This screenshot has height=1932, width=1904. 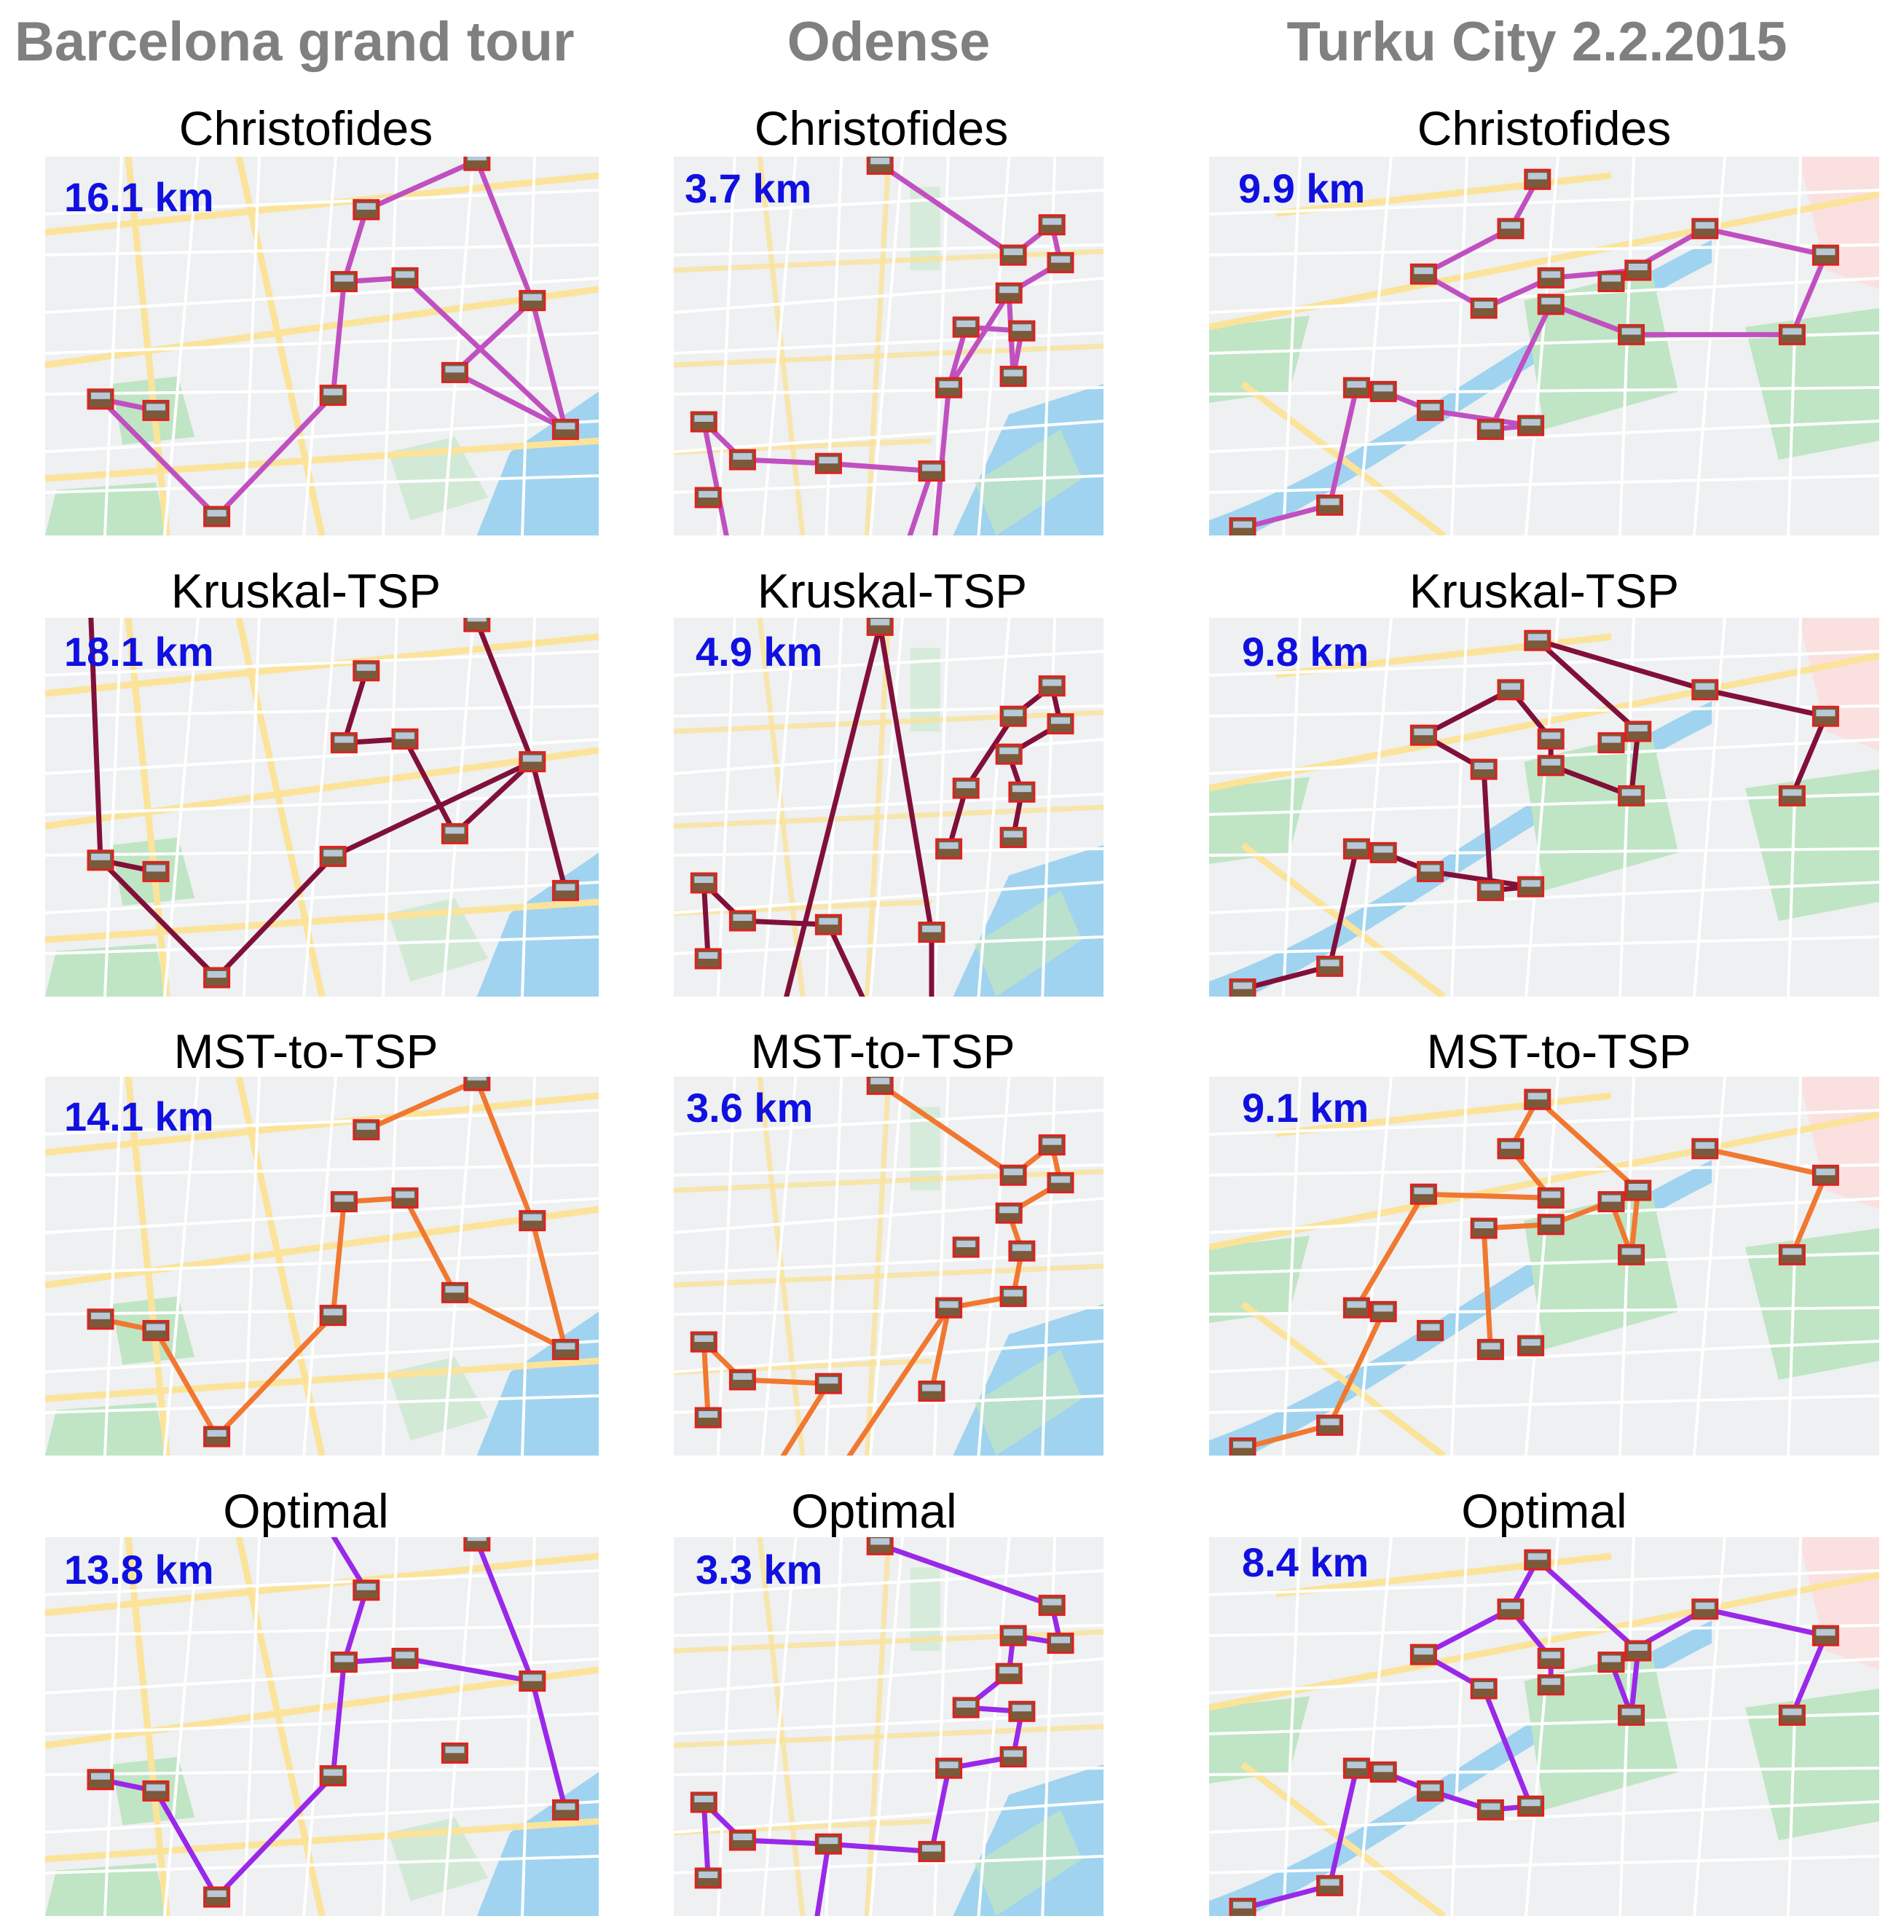 I want to click on route-distance: 13.8 km, so click(x=139, y=1570).